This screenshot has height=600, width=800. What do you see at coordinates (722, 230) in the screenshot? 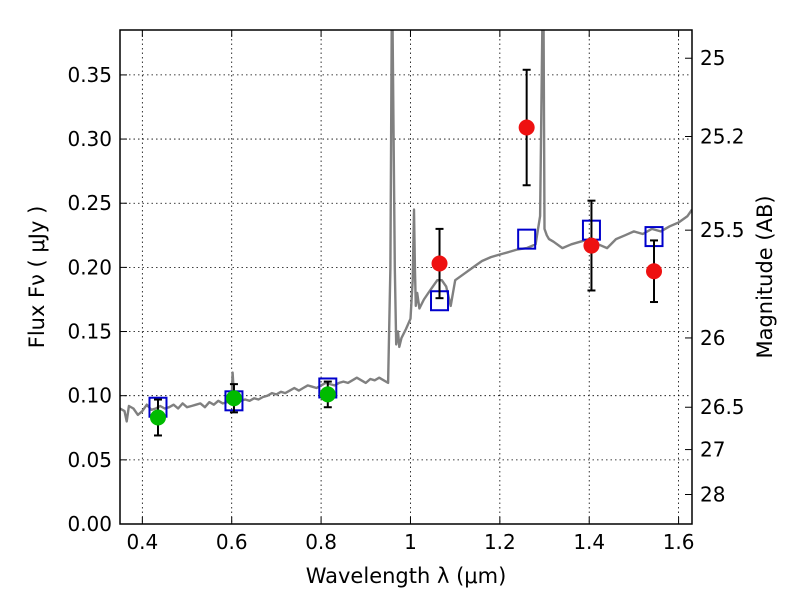
I see `y2-tick-label: 25.5` at bounding box center [722, 230].